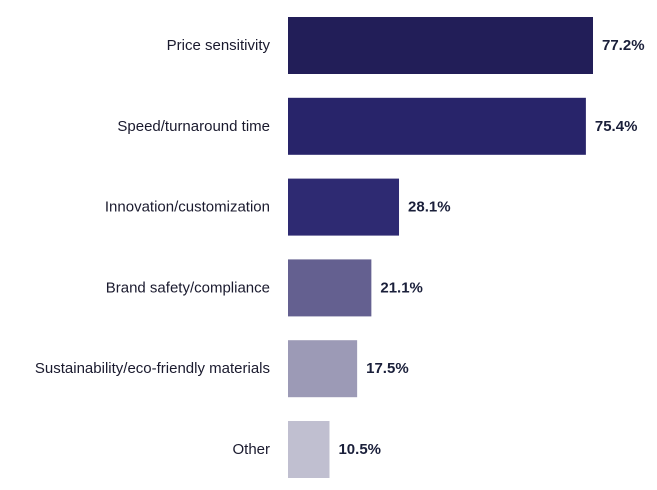  Describe the element at coordinates (429, 207) in the screenshot. I see `value-label: 28.1%` at that location.